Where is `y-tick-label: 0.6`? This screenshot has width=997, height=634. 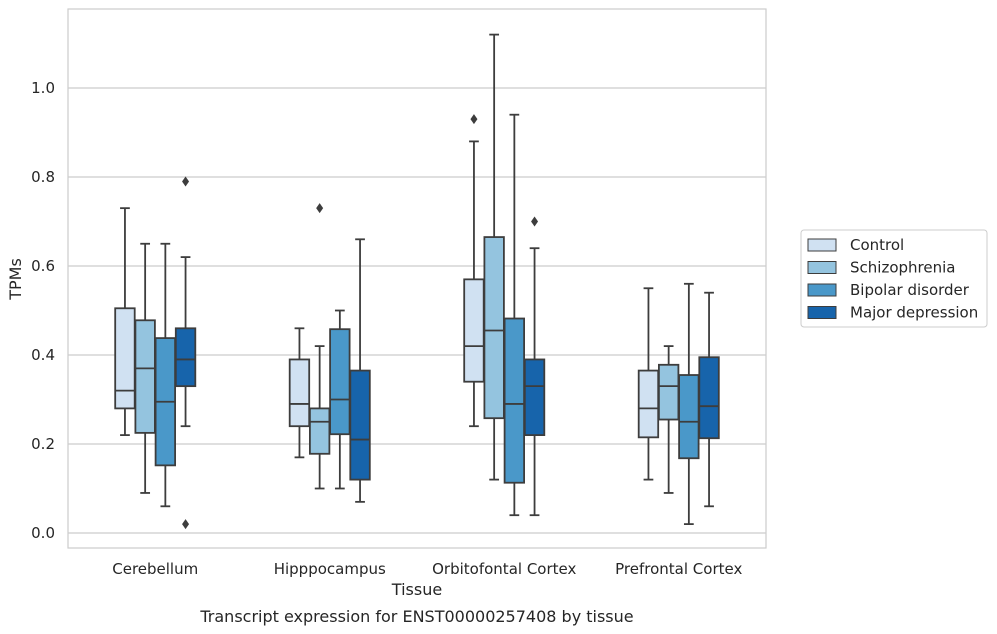
y-tick-label: 0.6 is located at coordinates (43, 266).